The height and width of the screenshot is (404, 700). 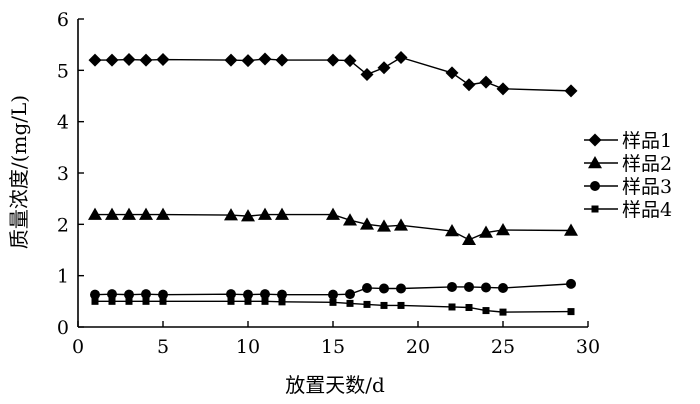 I want to click on legend-label: 样品3, so click(x=647, y=187).